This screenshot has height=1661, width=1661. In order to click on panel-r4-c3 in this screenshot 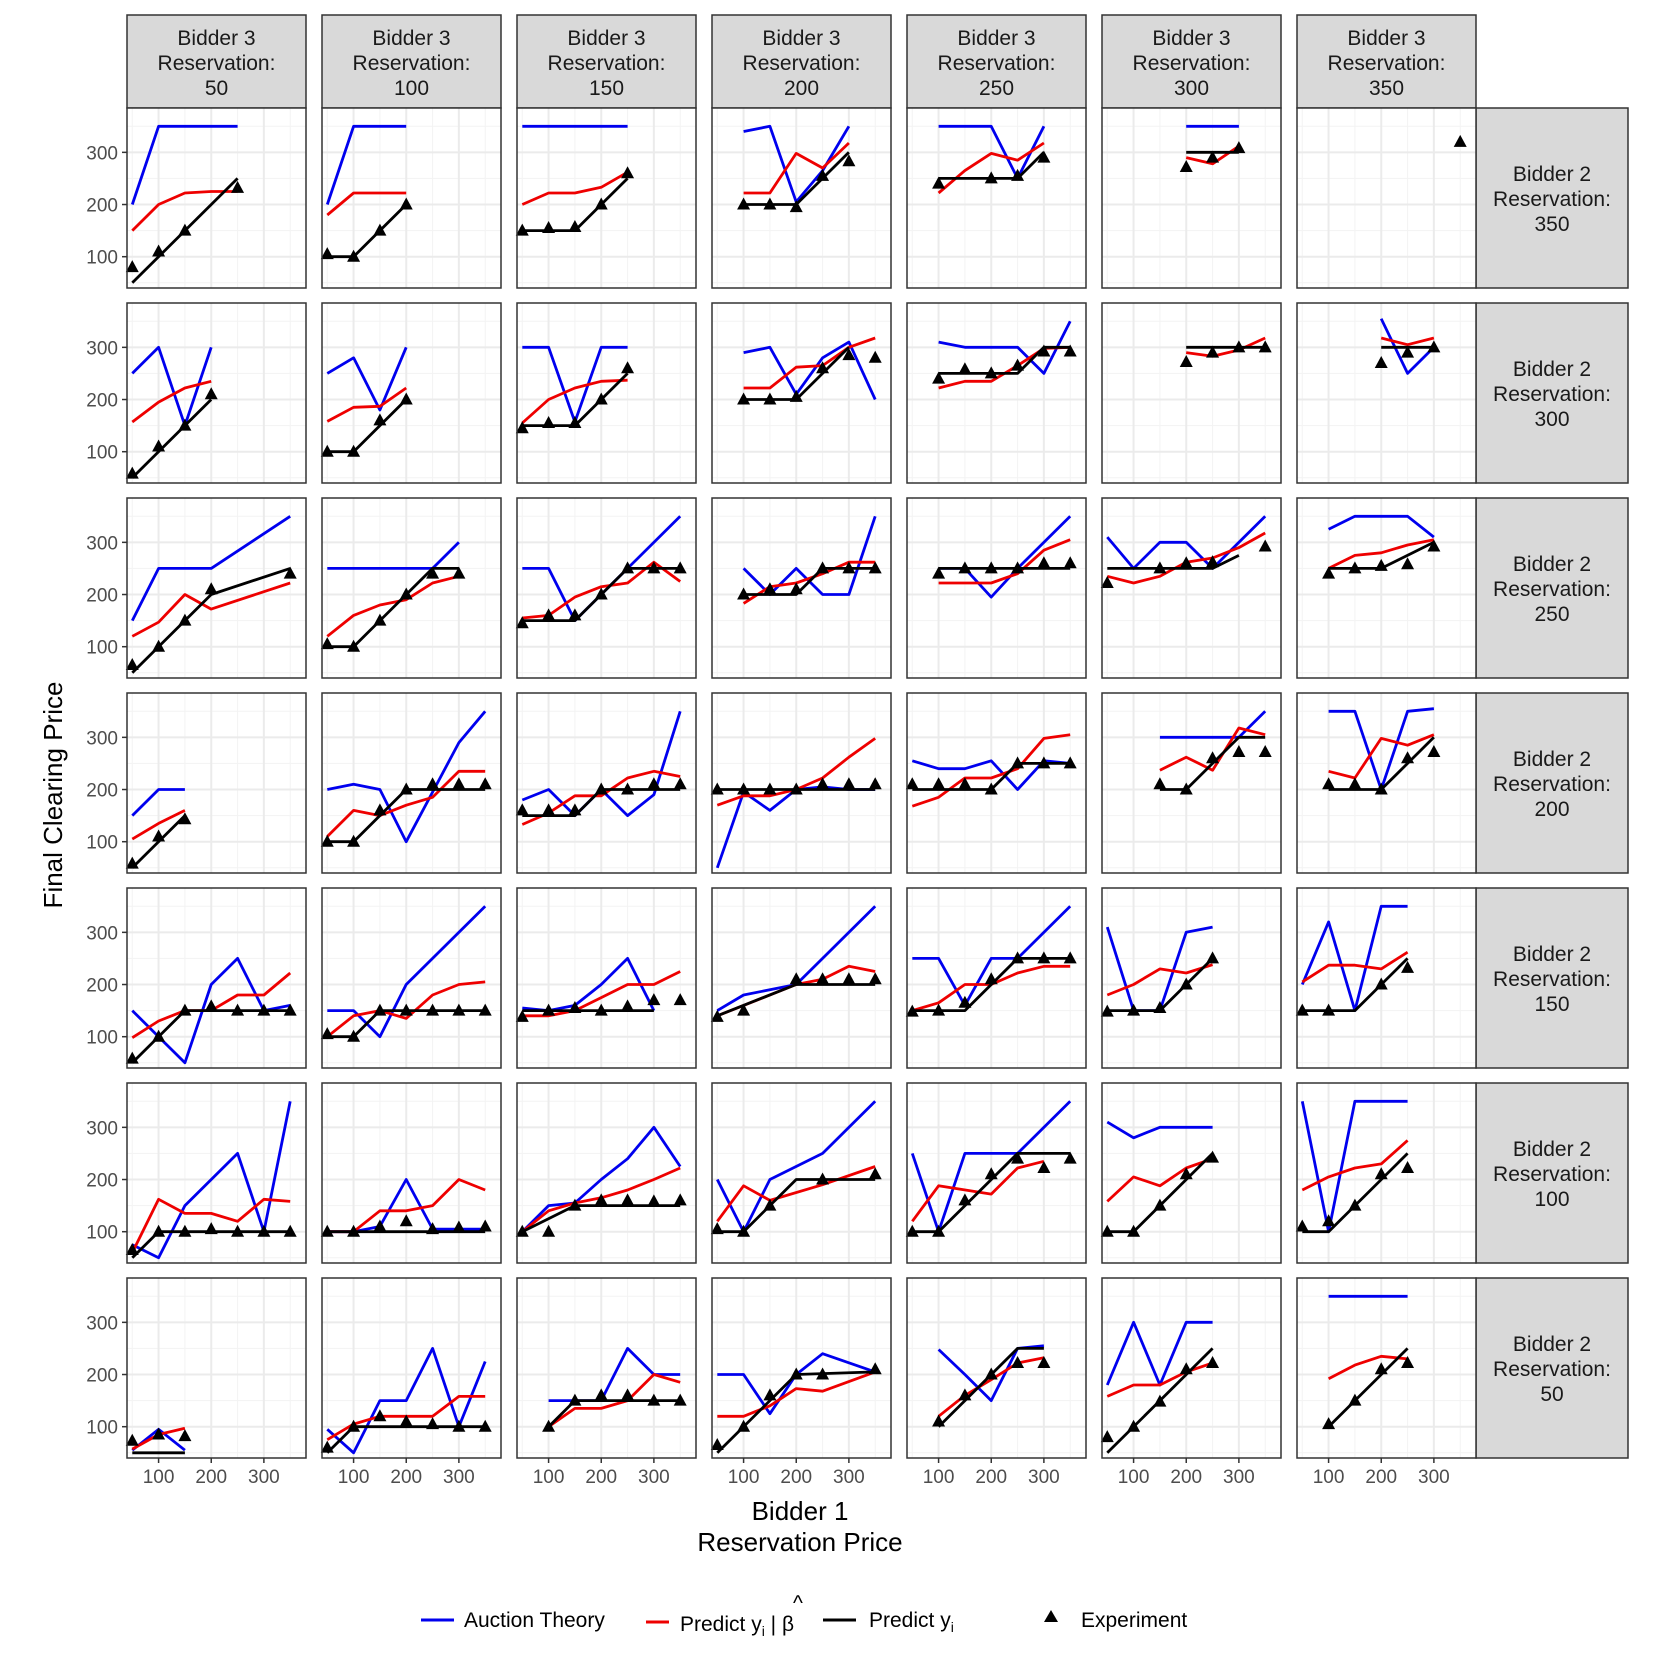, I will do `click(801, 978)`.